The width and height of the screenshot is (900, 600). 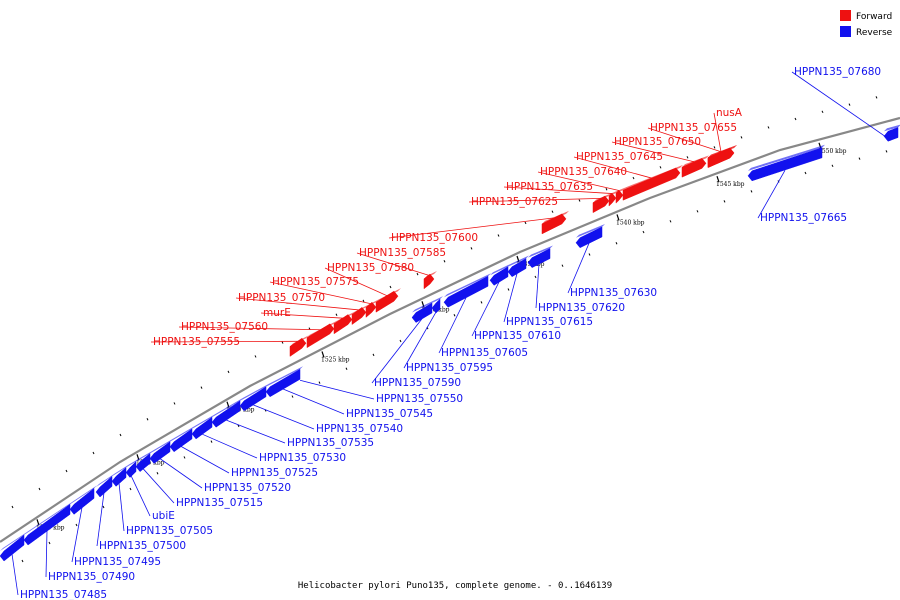 I want to click on gene-label-hppn135-07485: HPPN135_07485, so click(x=63, y=594).